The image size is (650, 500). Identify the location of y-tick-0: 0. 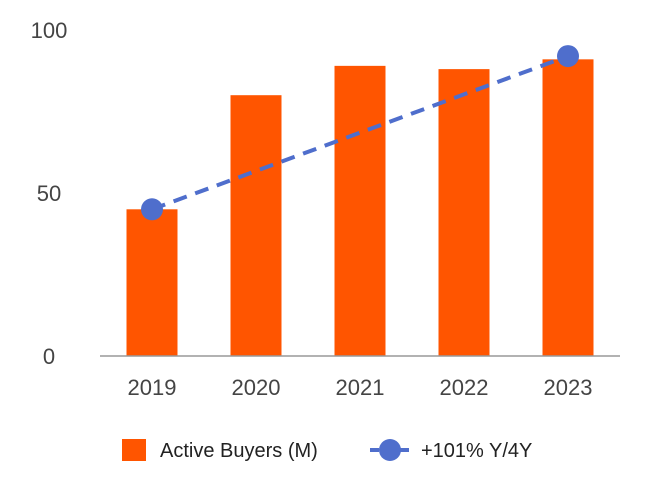
(49, 356).